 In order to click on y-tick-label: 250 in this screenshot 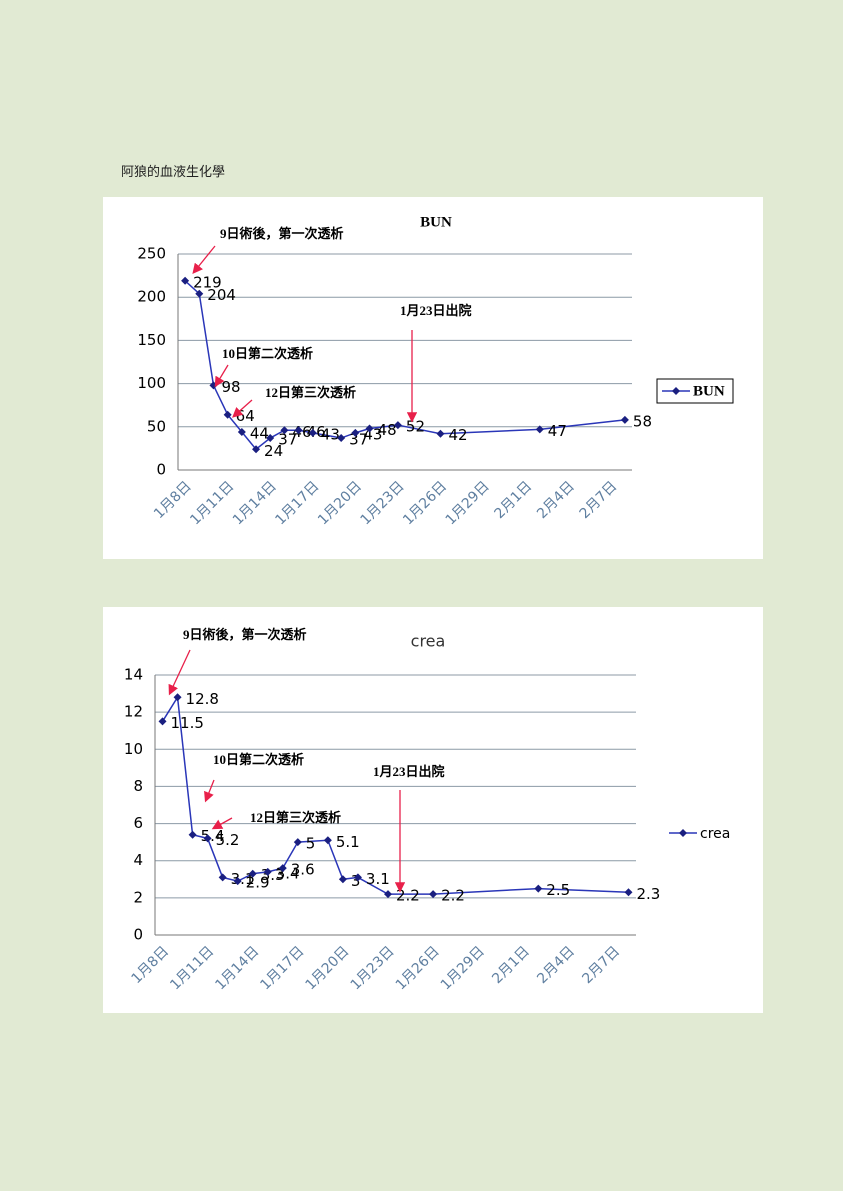, I will do `click(151, 254)`.